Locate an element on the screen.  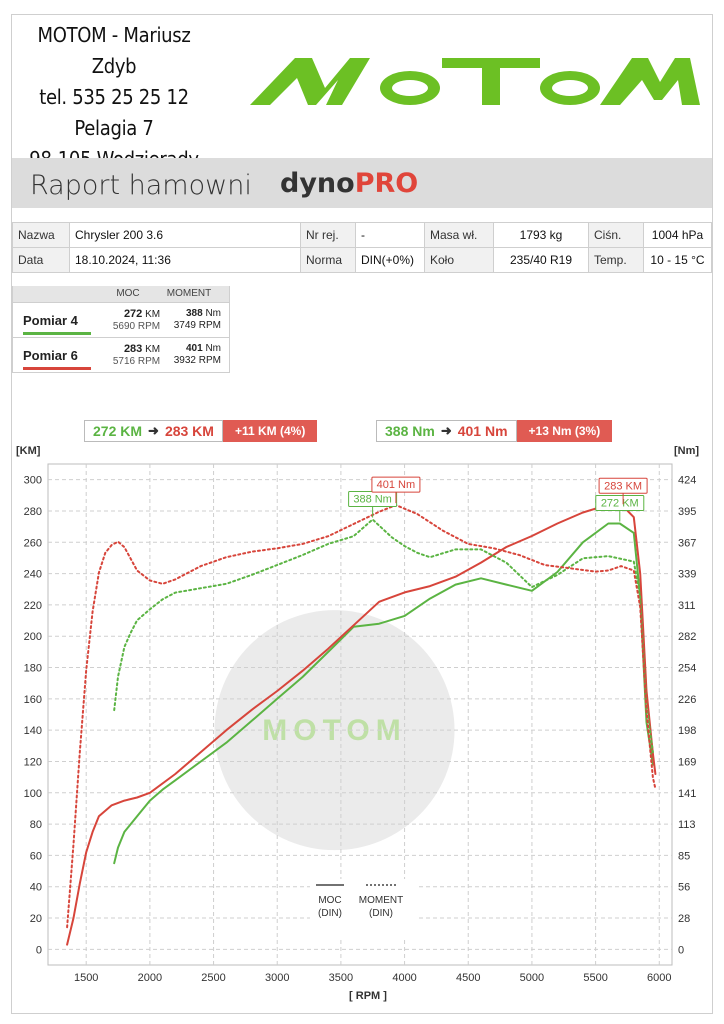
y-axis-left-label: [KM] is located at coordinates (28, 451).